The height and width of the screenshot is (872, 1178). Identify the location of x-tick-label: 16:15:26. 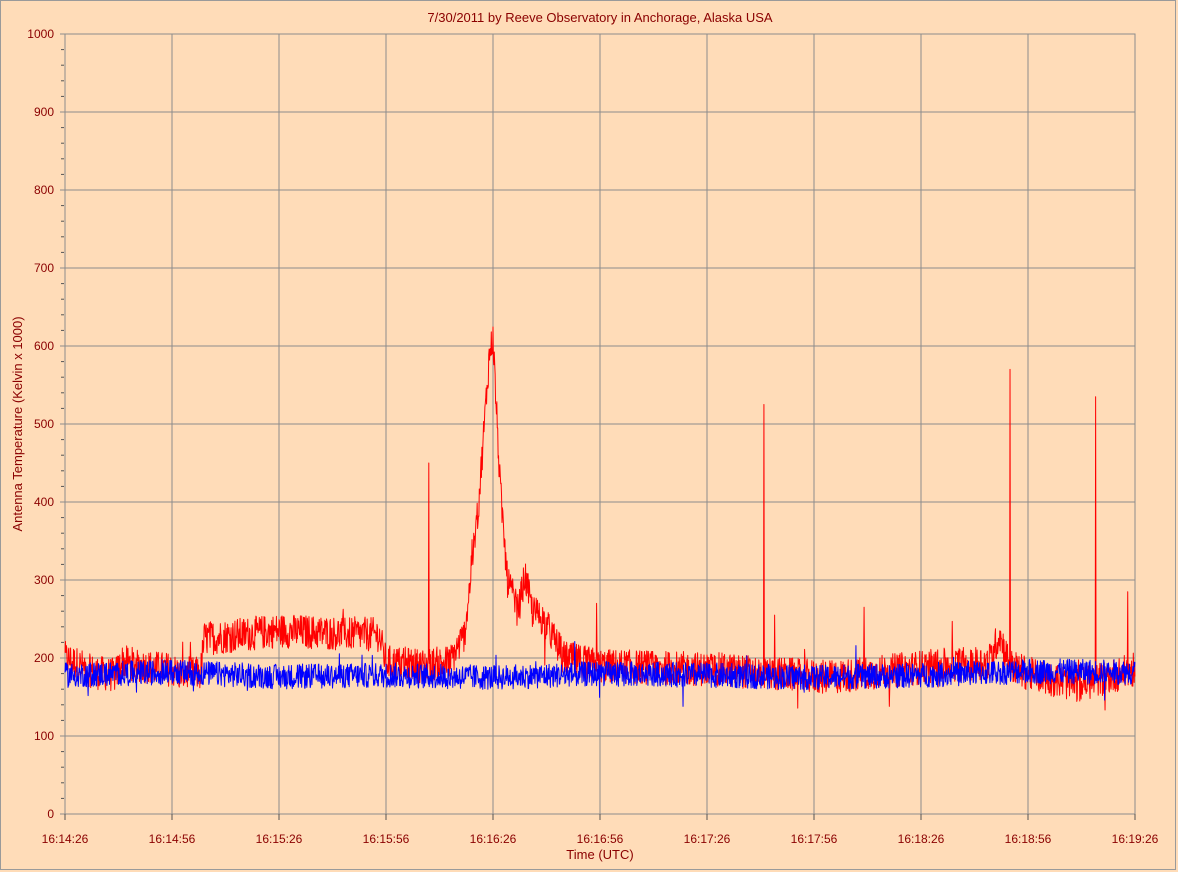
(279, 839).